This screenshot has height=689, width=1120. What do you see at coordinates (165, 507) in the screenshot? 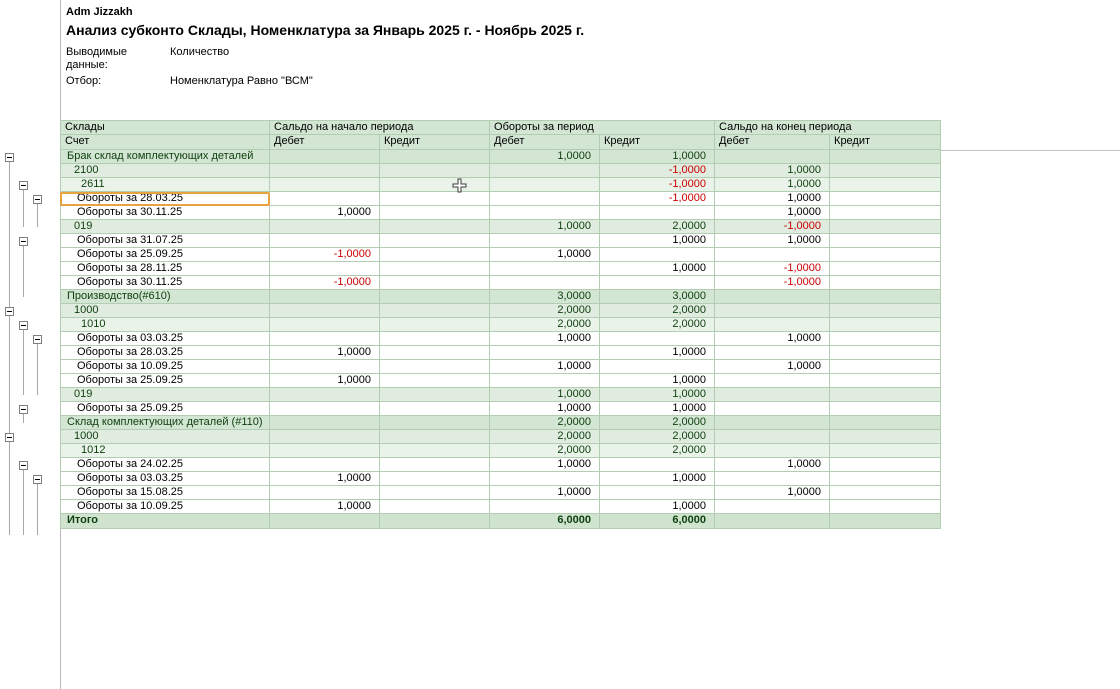
I see `row-label-cell: Обороты за 10.09.25` at bounding box center [165, 507].